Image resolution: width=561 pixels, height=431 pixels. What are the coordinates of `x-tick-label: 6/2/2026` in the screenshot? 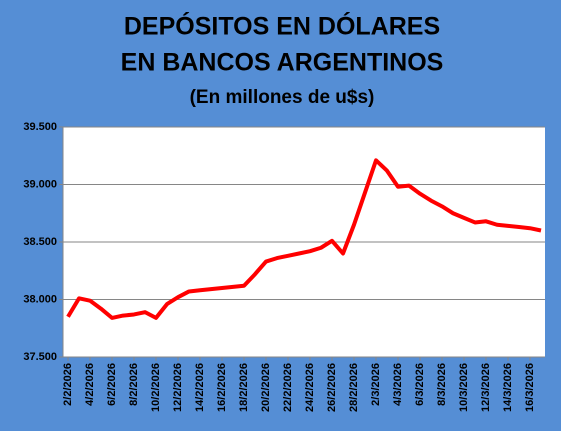 It's located at (112, 384).